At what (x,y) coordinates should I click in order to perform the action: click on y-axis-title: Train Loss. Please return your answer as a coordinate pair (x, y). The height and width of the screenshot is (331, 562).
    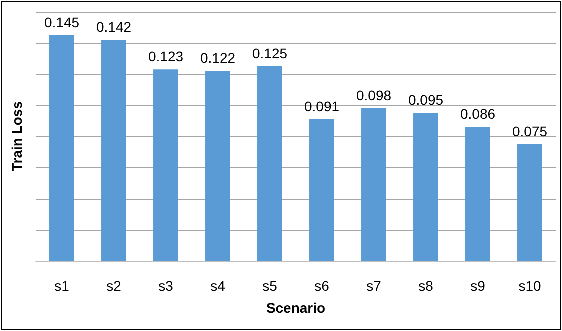
    Looking at the image, I should click on (17, 136).